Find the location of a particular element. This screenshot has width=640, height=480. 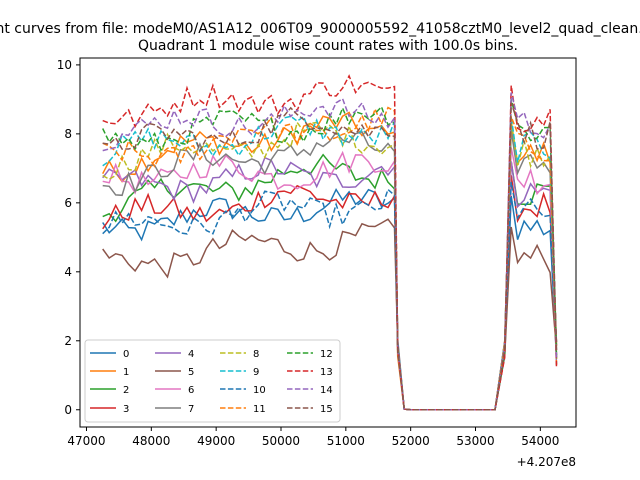

legend-item-11: 11 is located at coordinates (243, 409).